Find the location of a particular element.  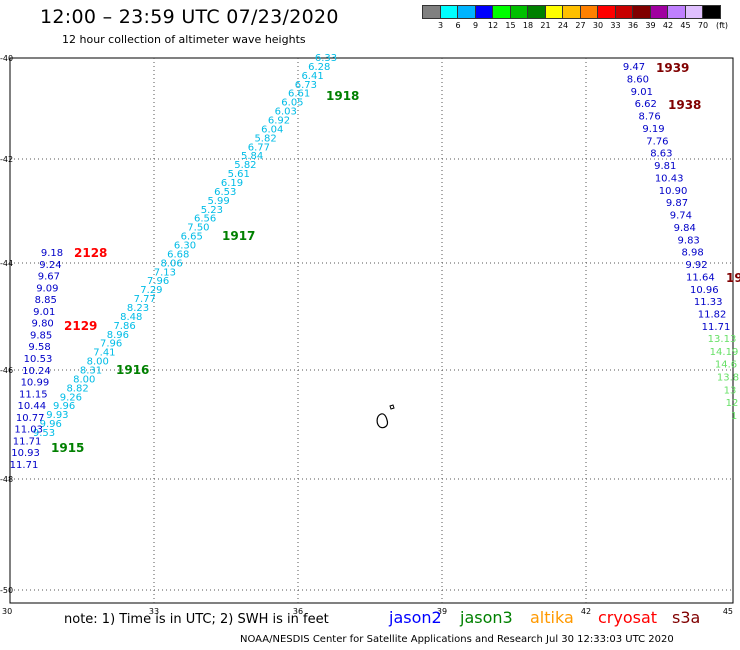

wave-height-value: 6.04 is located at coordinates (272, 129).